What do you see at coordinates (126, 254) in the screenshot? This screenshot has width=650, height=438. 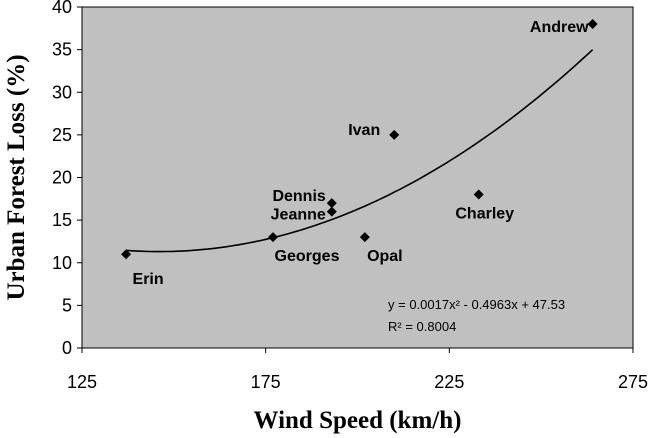 I see `data-point-erin` at bounding box center [126, 254].